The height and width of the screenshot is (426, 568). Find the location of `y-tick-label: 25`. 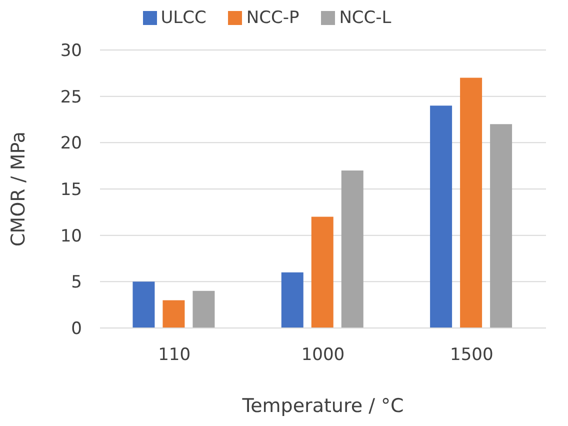

y-tick-label: 25 is located at coordinates (71, 97).